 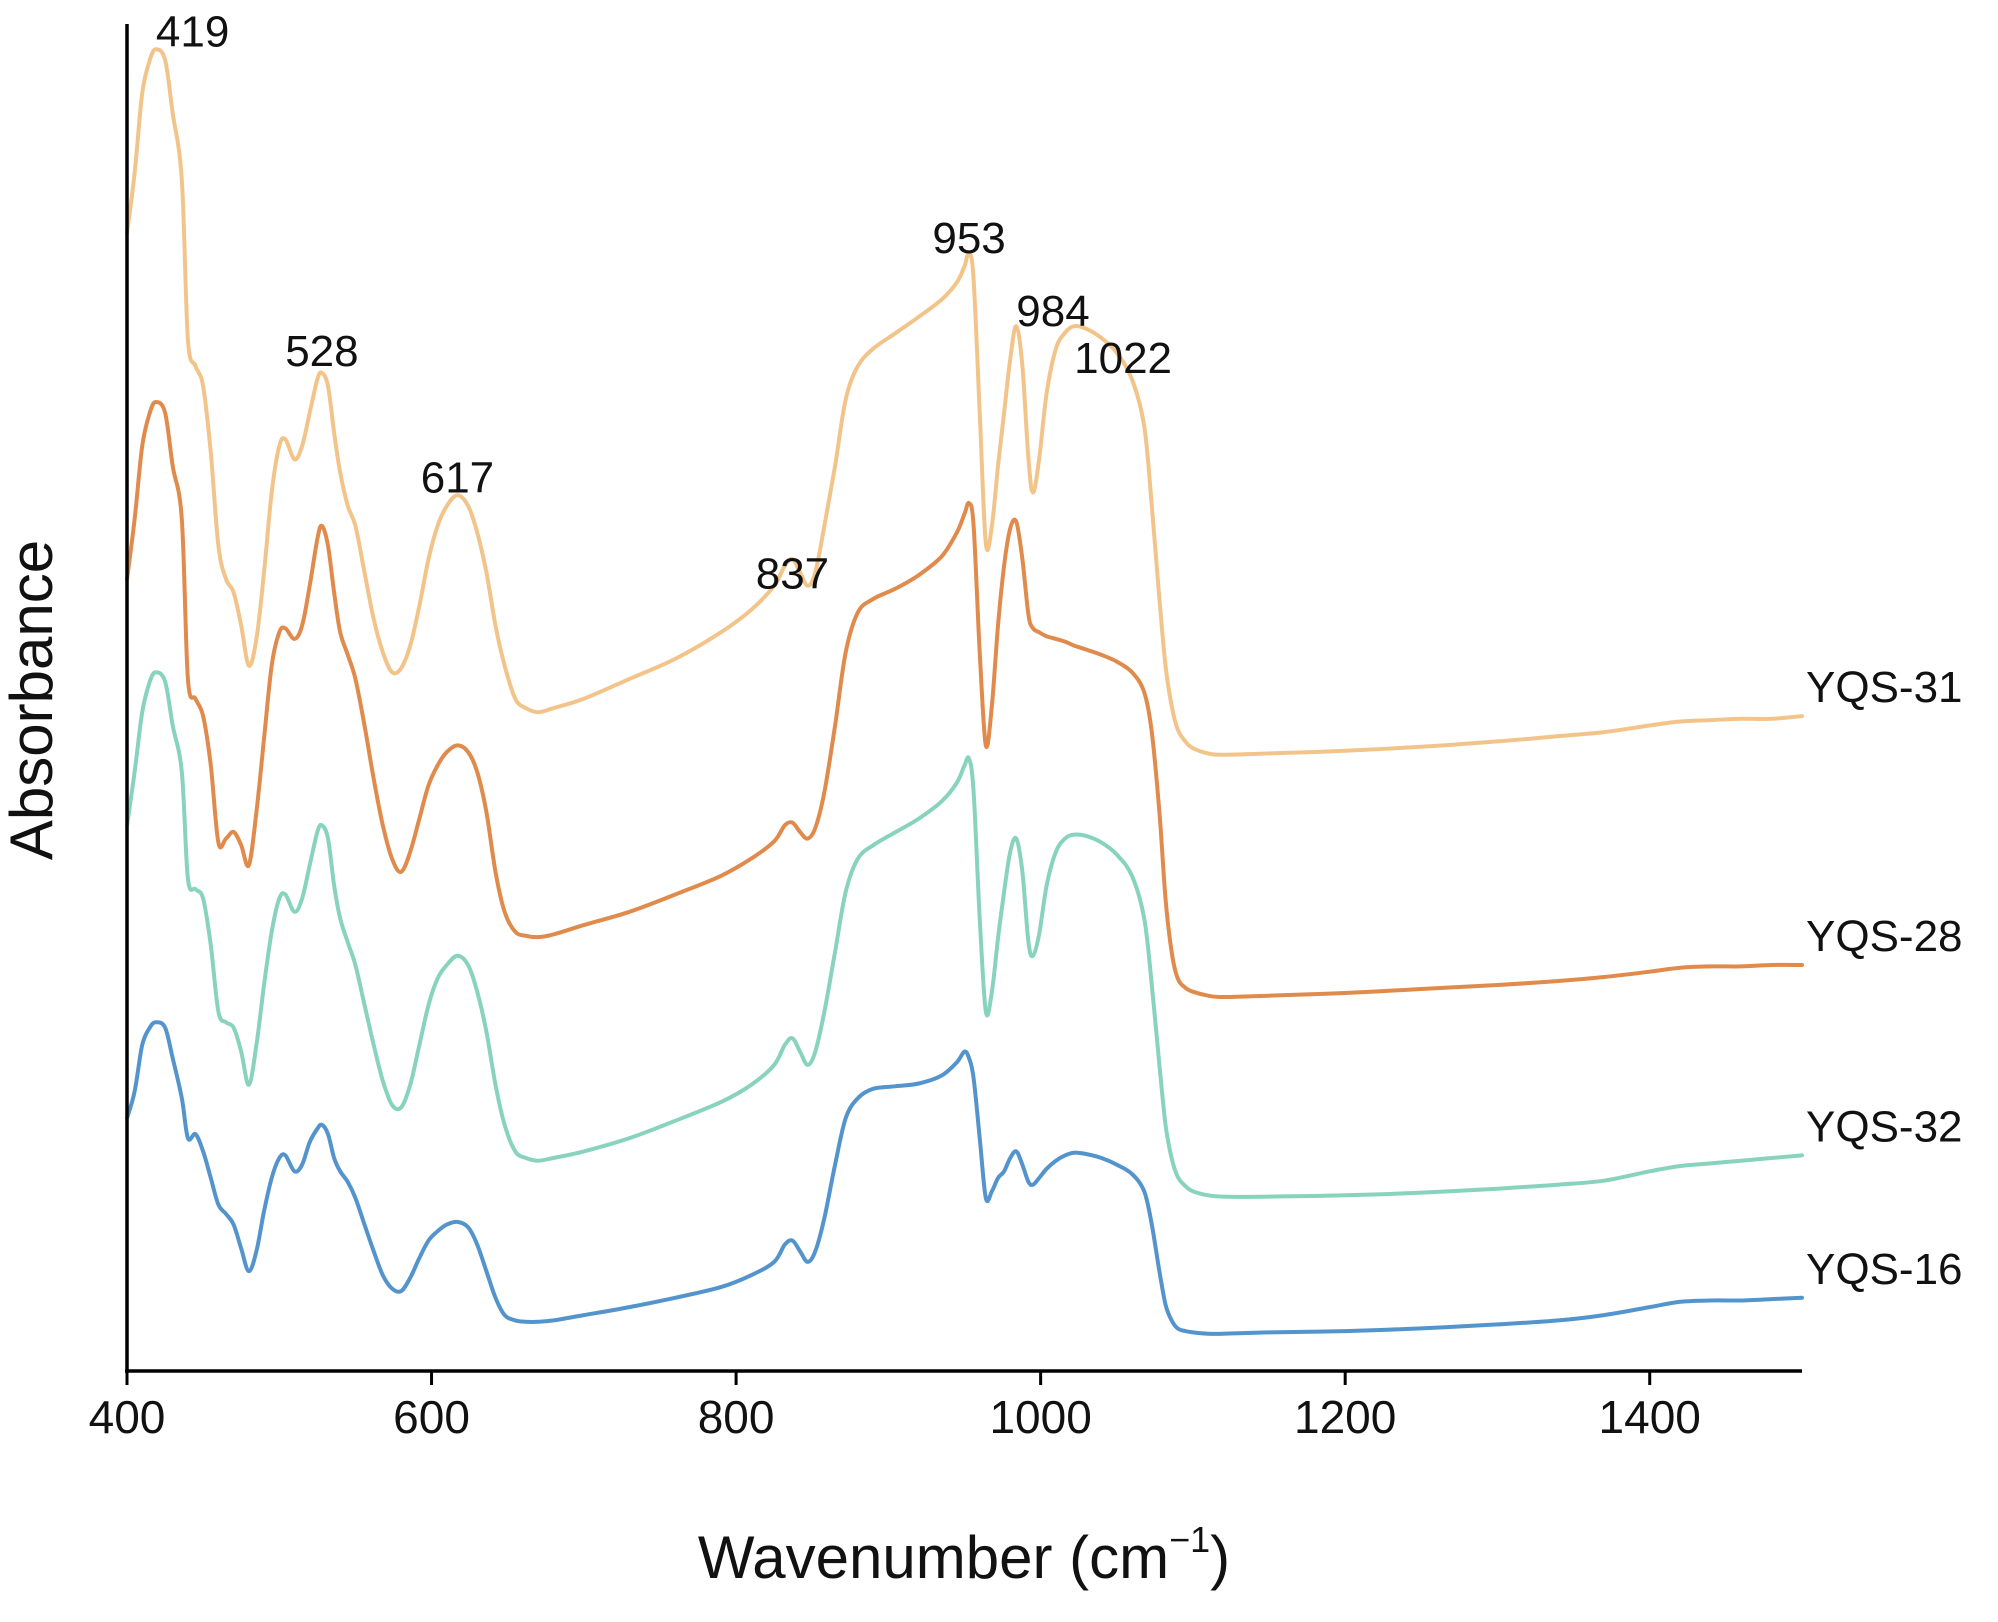 What do you see at coordinates (968, 238) in the screenshot?
I see `peak-label-953: 953` at bounding box center [968, 238].